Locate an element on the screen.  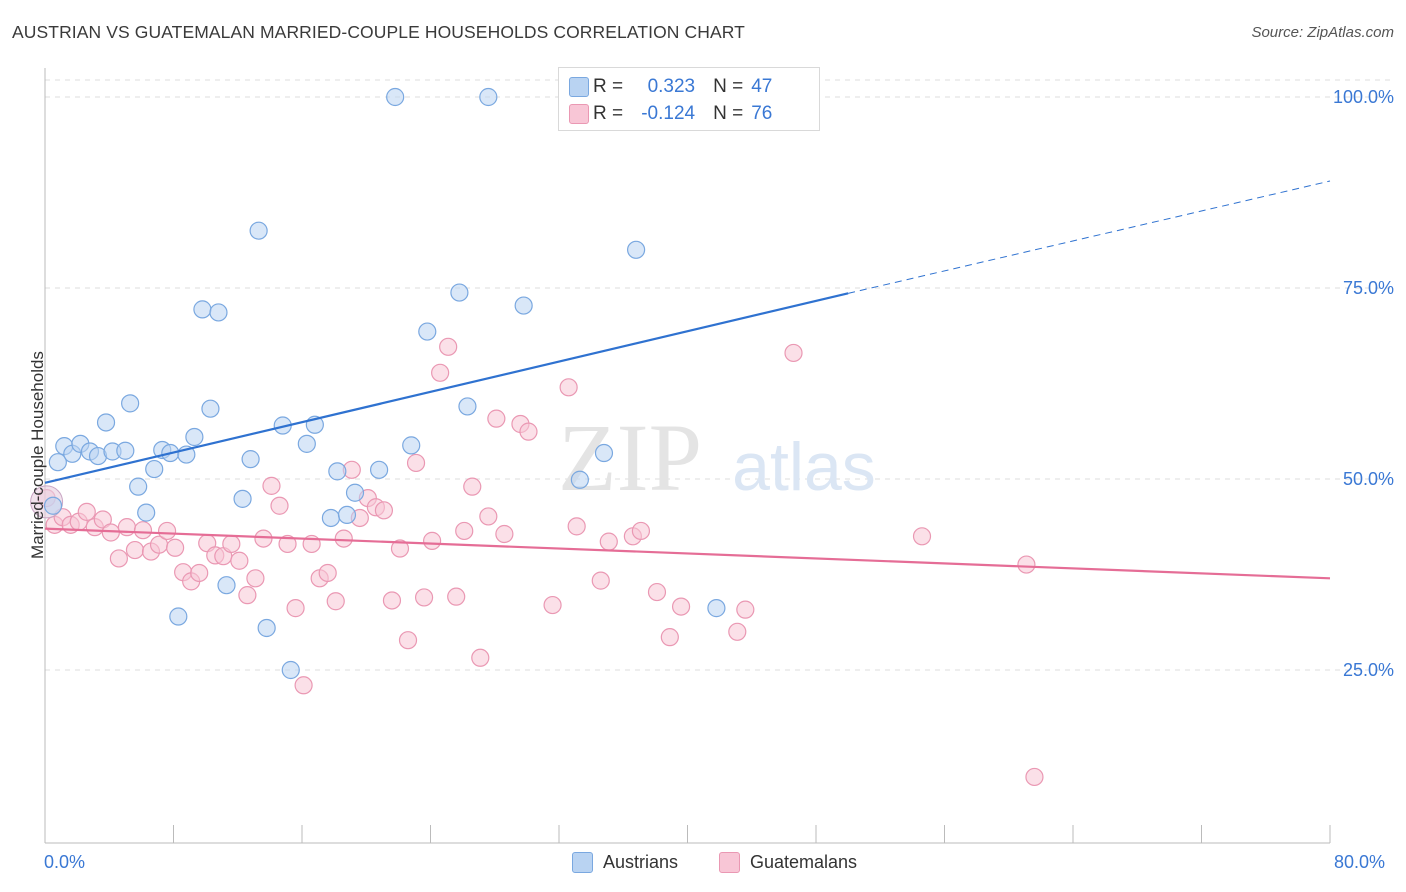
source-label: Source: ZipAtlas.com is located at coordinates (1322, 32).